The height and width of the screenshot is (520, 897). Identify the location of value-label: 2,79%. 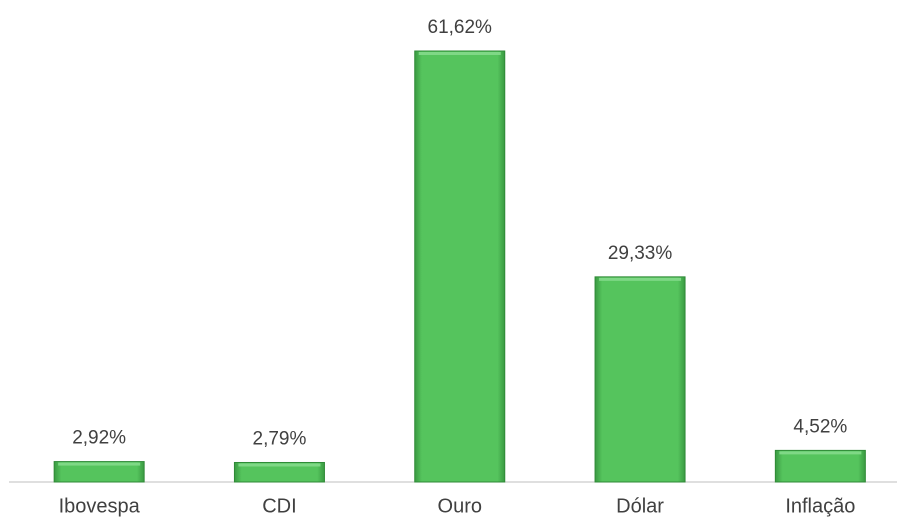
(280, 439).